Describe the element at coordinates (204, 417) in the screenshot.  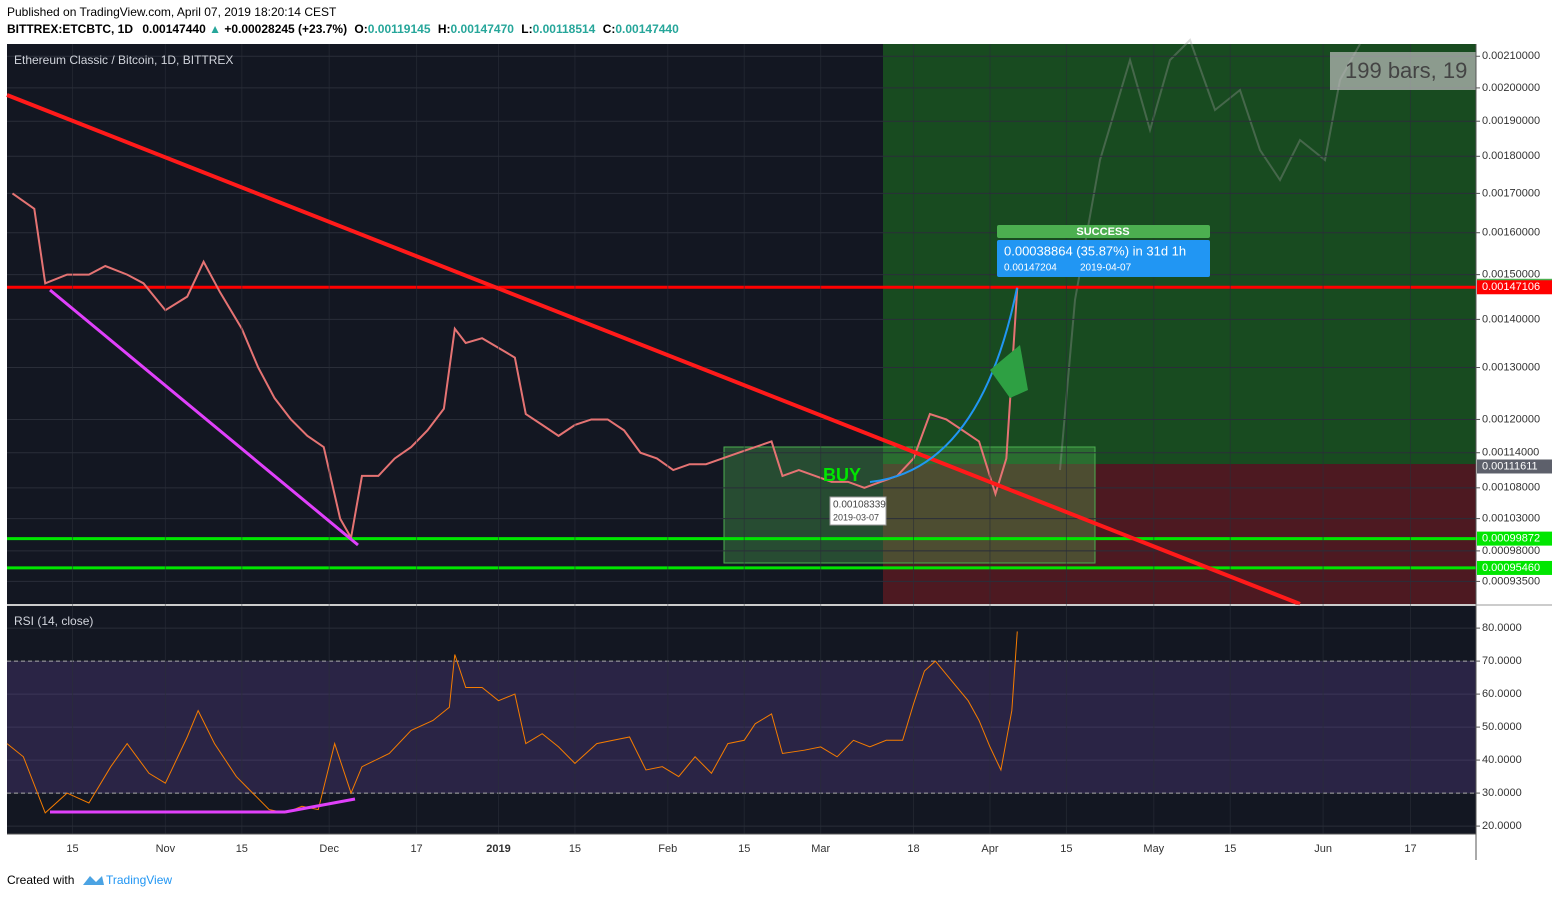
I see `support-trend` at that location.